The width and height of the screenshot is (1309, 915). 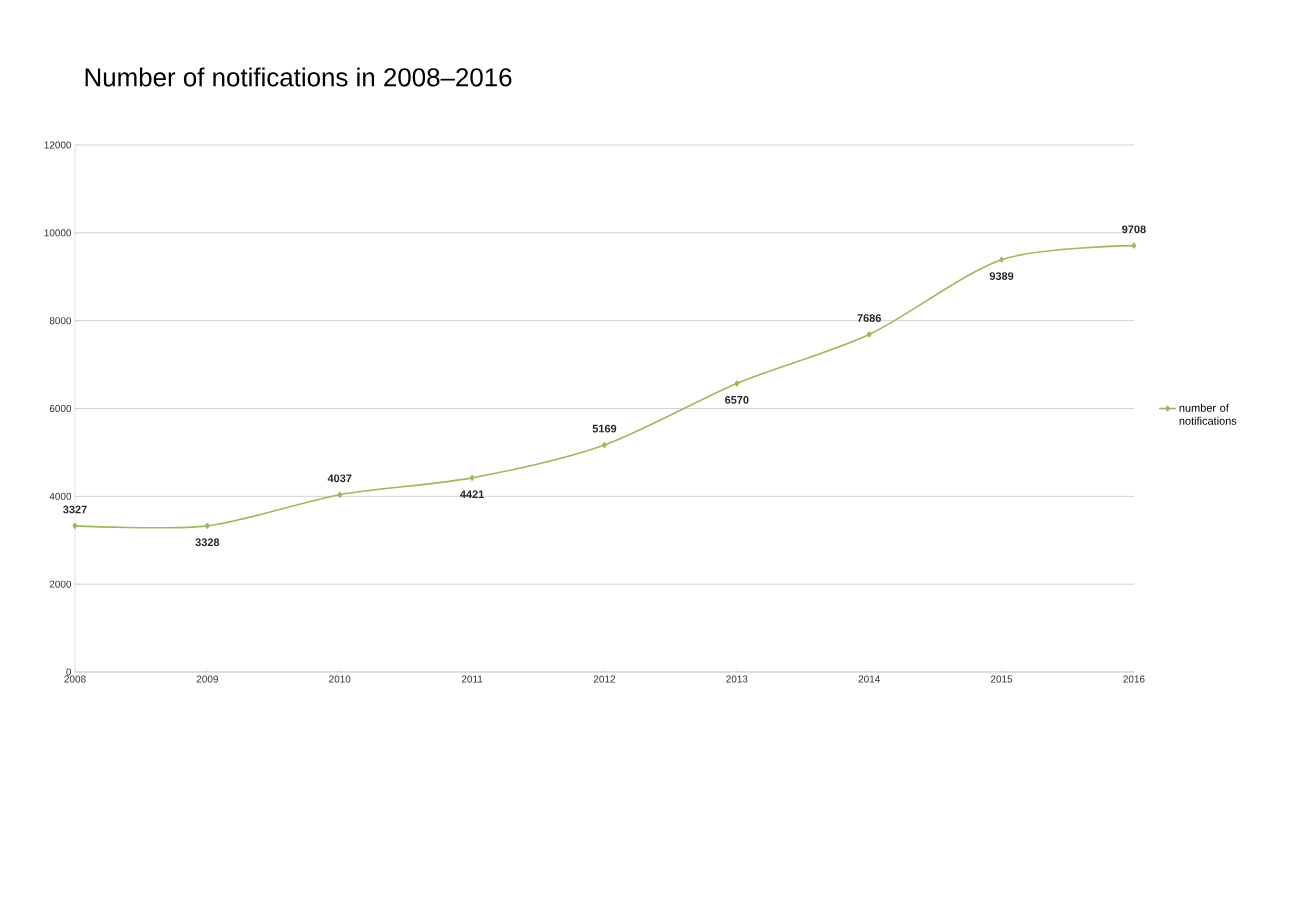 What do you see at coordinates (207, 542) in the screenshot?
I see `data-label: 3328` at bounding box center [207, 542].